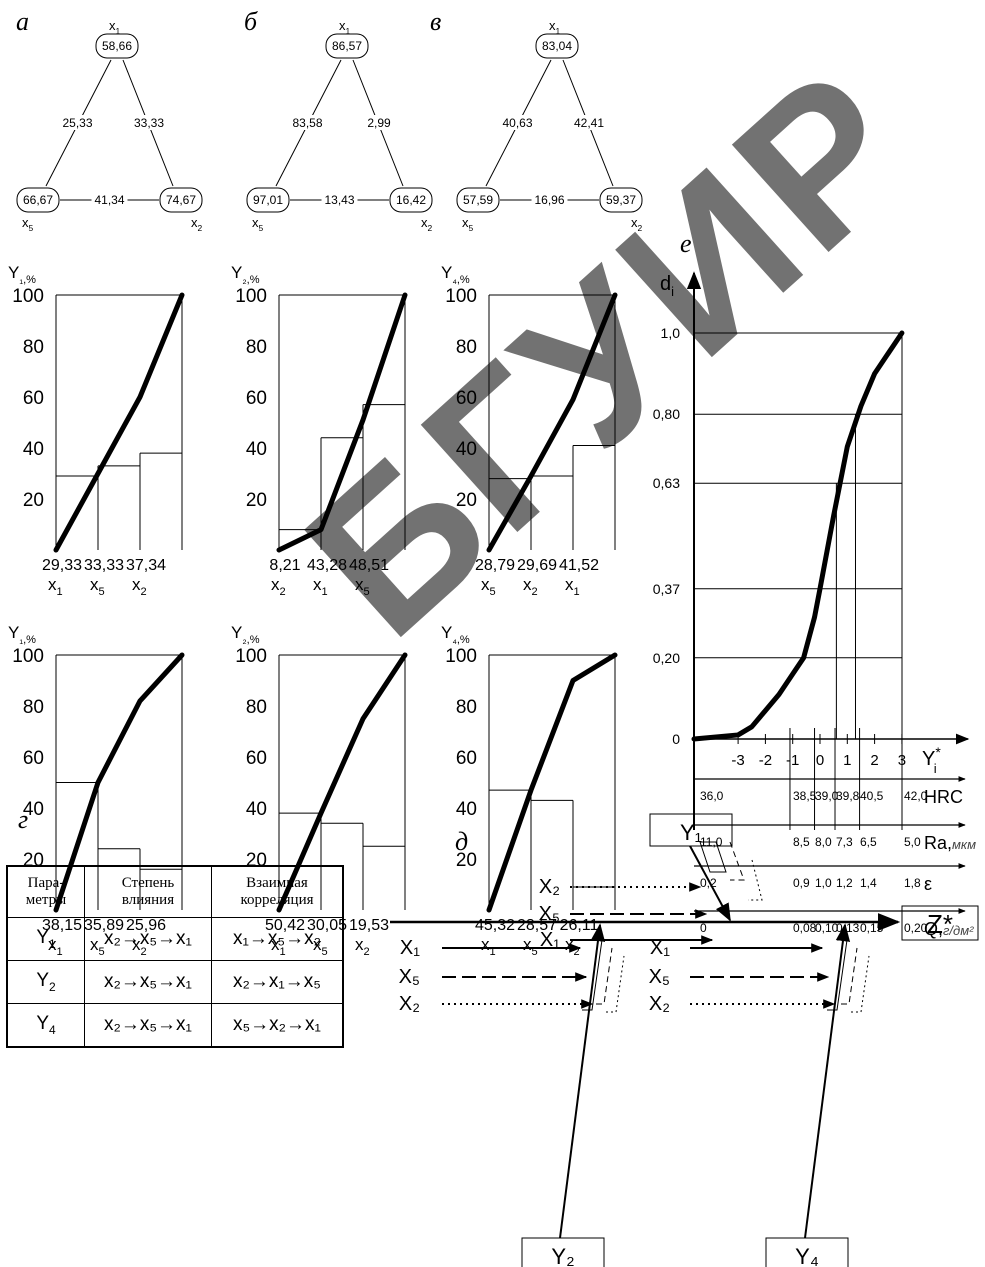  What do you see at coordinates (848, 796) in the screenshot?
I see `d-scale-value: 39,8` at bounding box center [848, 796].